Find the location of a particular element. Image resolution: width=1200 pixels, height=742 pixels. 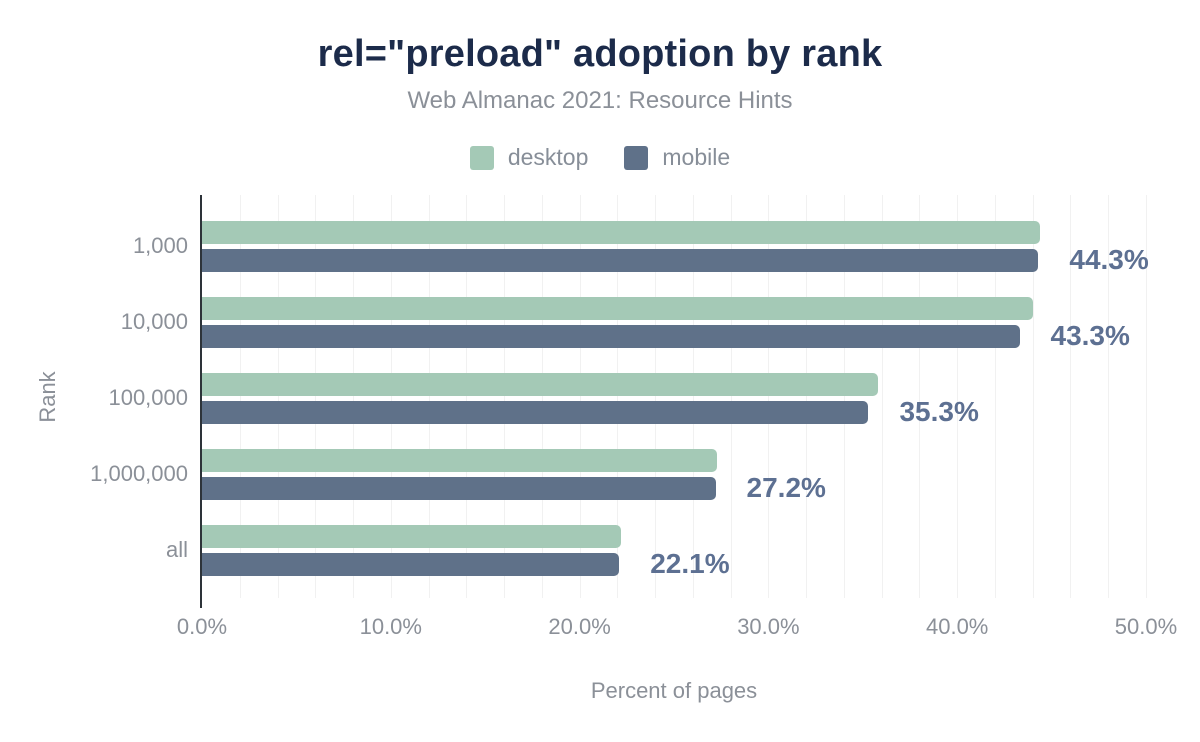

legend-label: mobile is located at coordinates (696, 157).